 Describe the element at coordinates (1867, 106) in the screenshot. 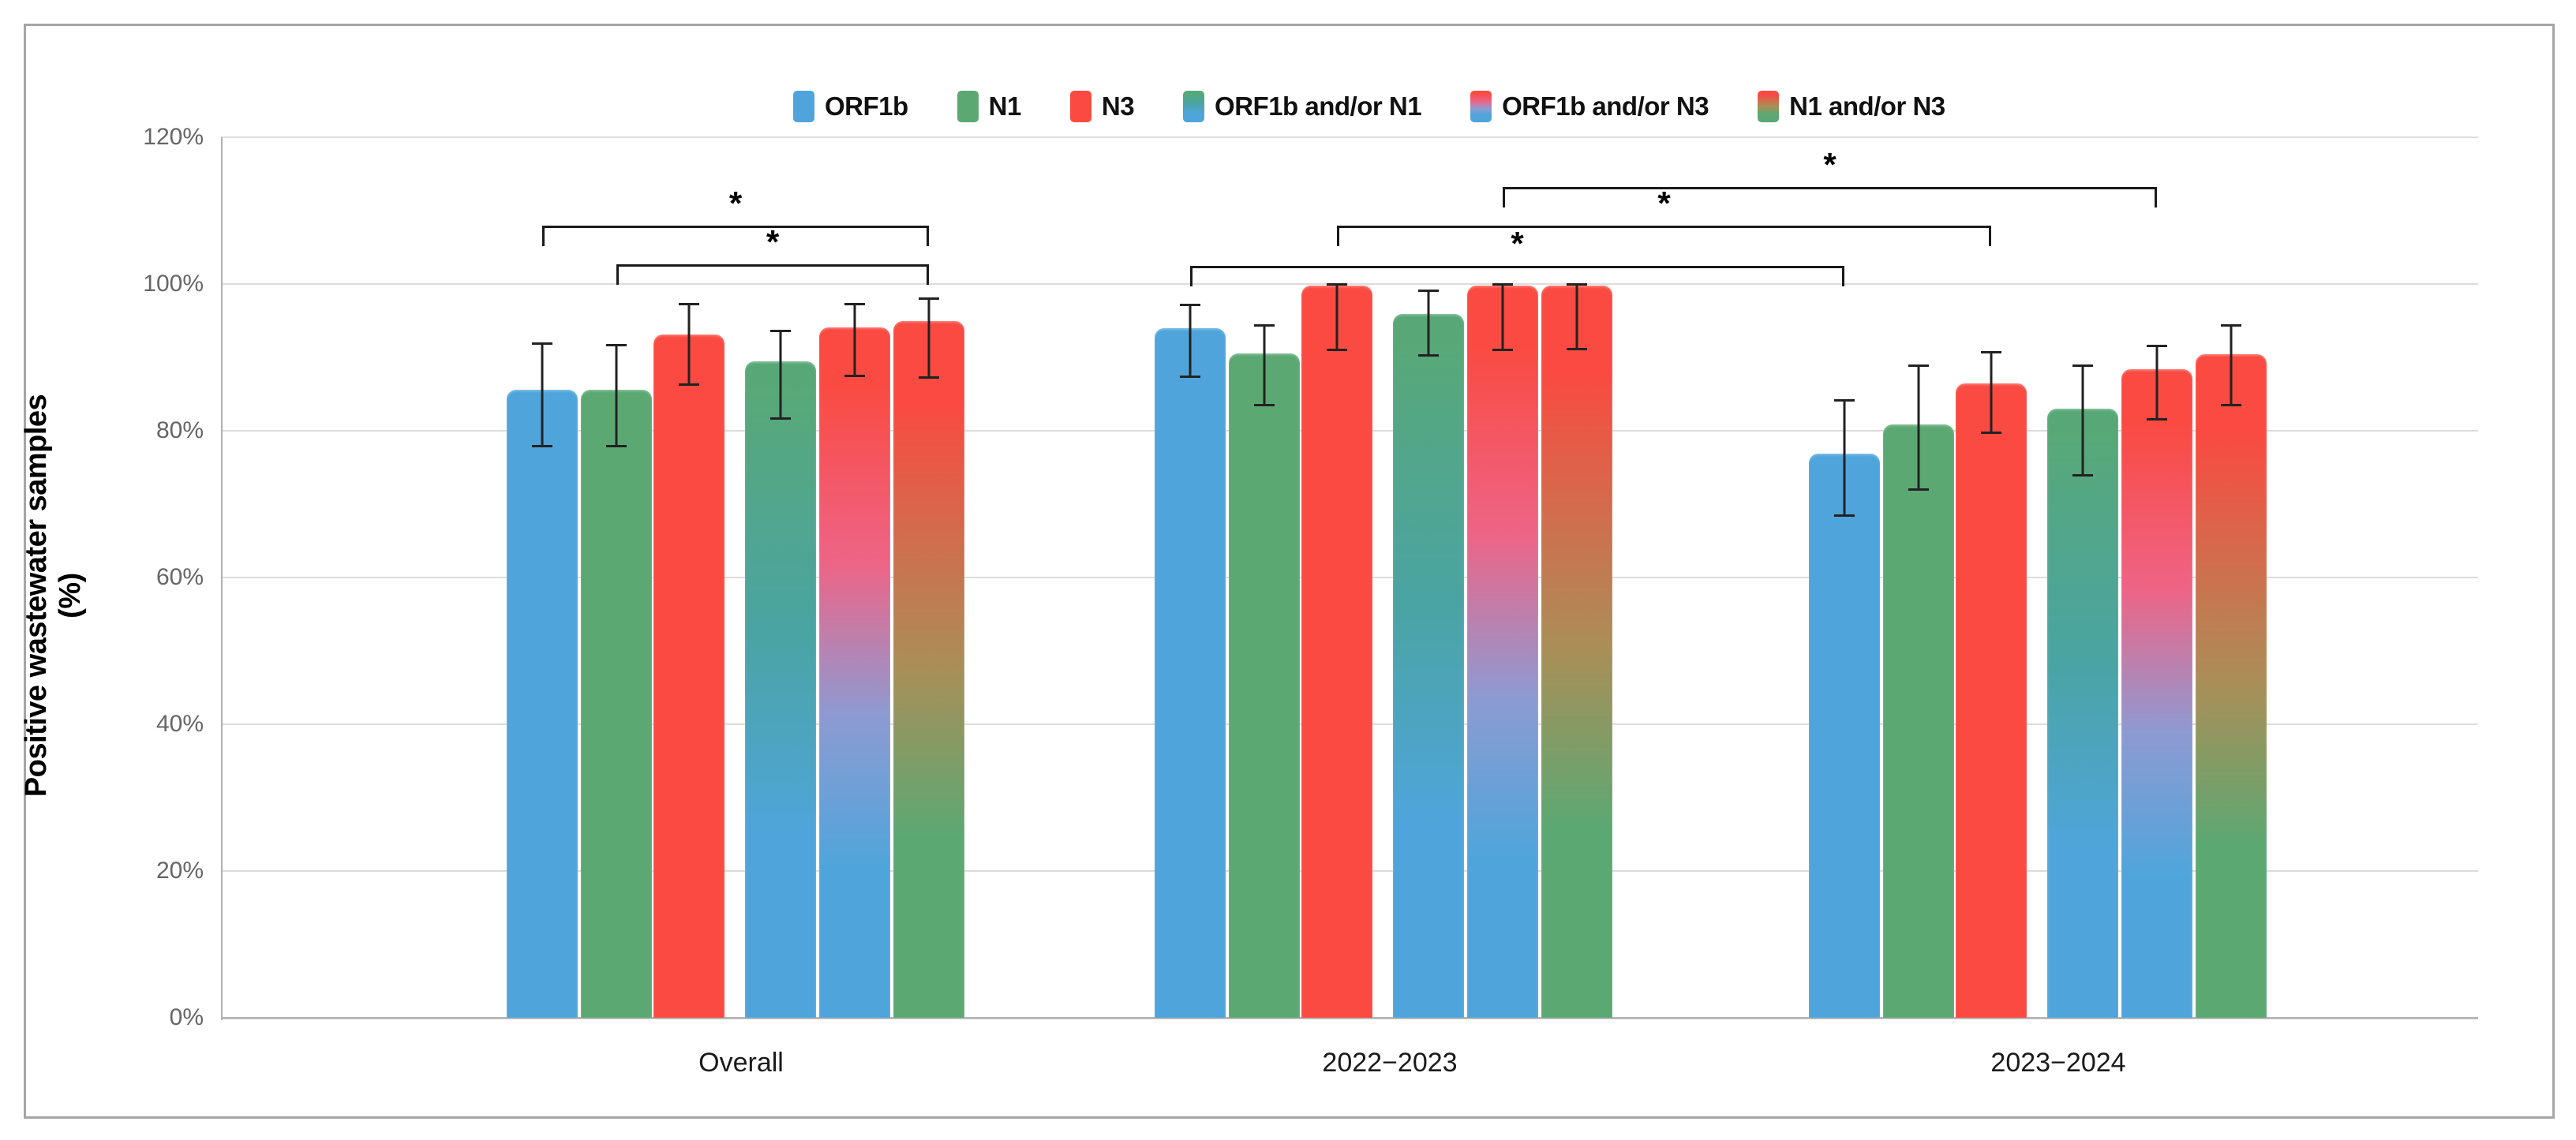

I see `legend-label-5: N1 and/or N3` at that location.